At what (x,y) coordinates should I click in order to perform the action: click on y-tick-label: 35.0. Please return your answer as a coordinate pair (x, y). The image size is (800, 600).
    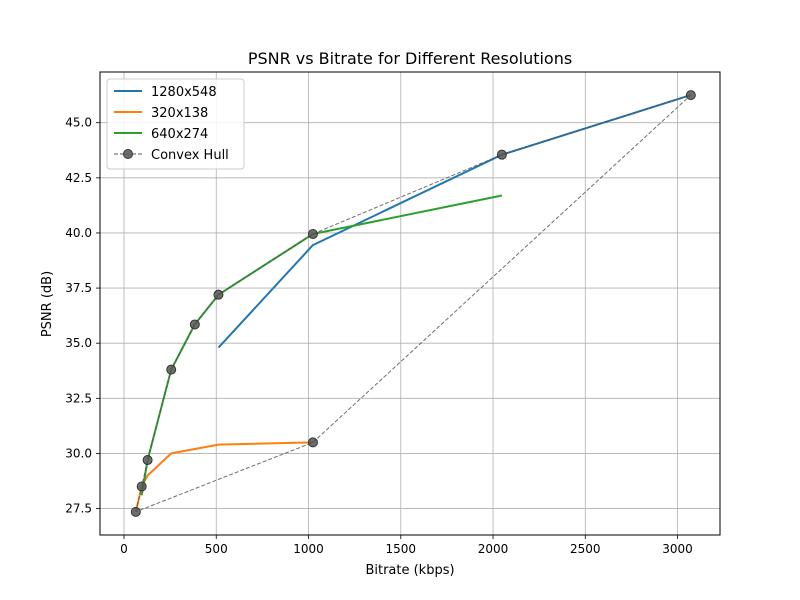
    Looking at the image, I should click on (78, 343).